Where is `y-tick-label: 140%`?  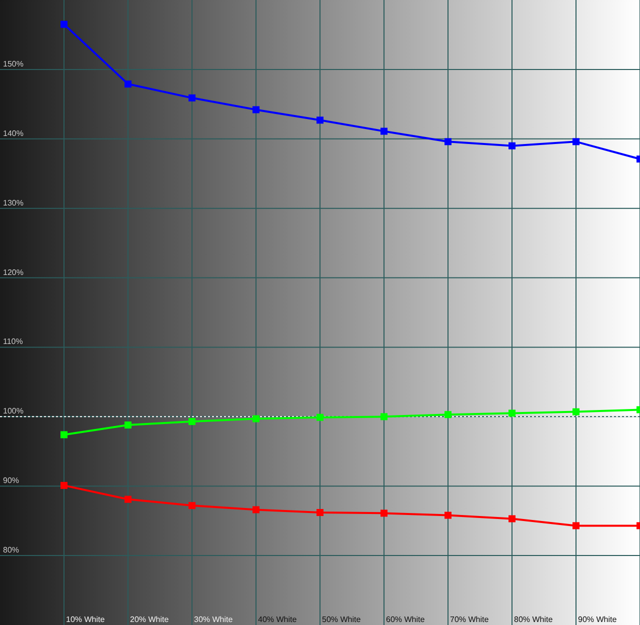 y-tick-label: 140% is located at coordinates (13, 133).